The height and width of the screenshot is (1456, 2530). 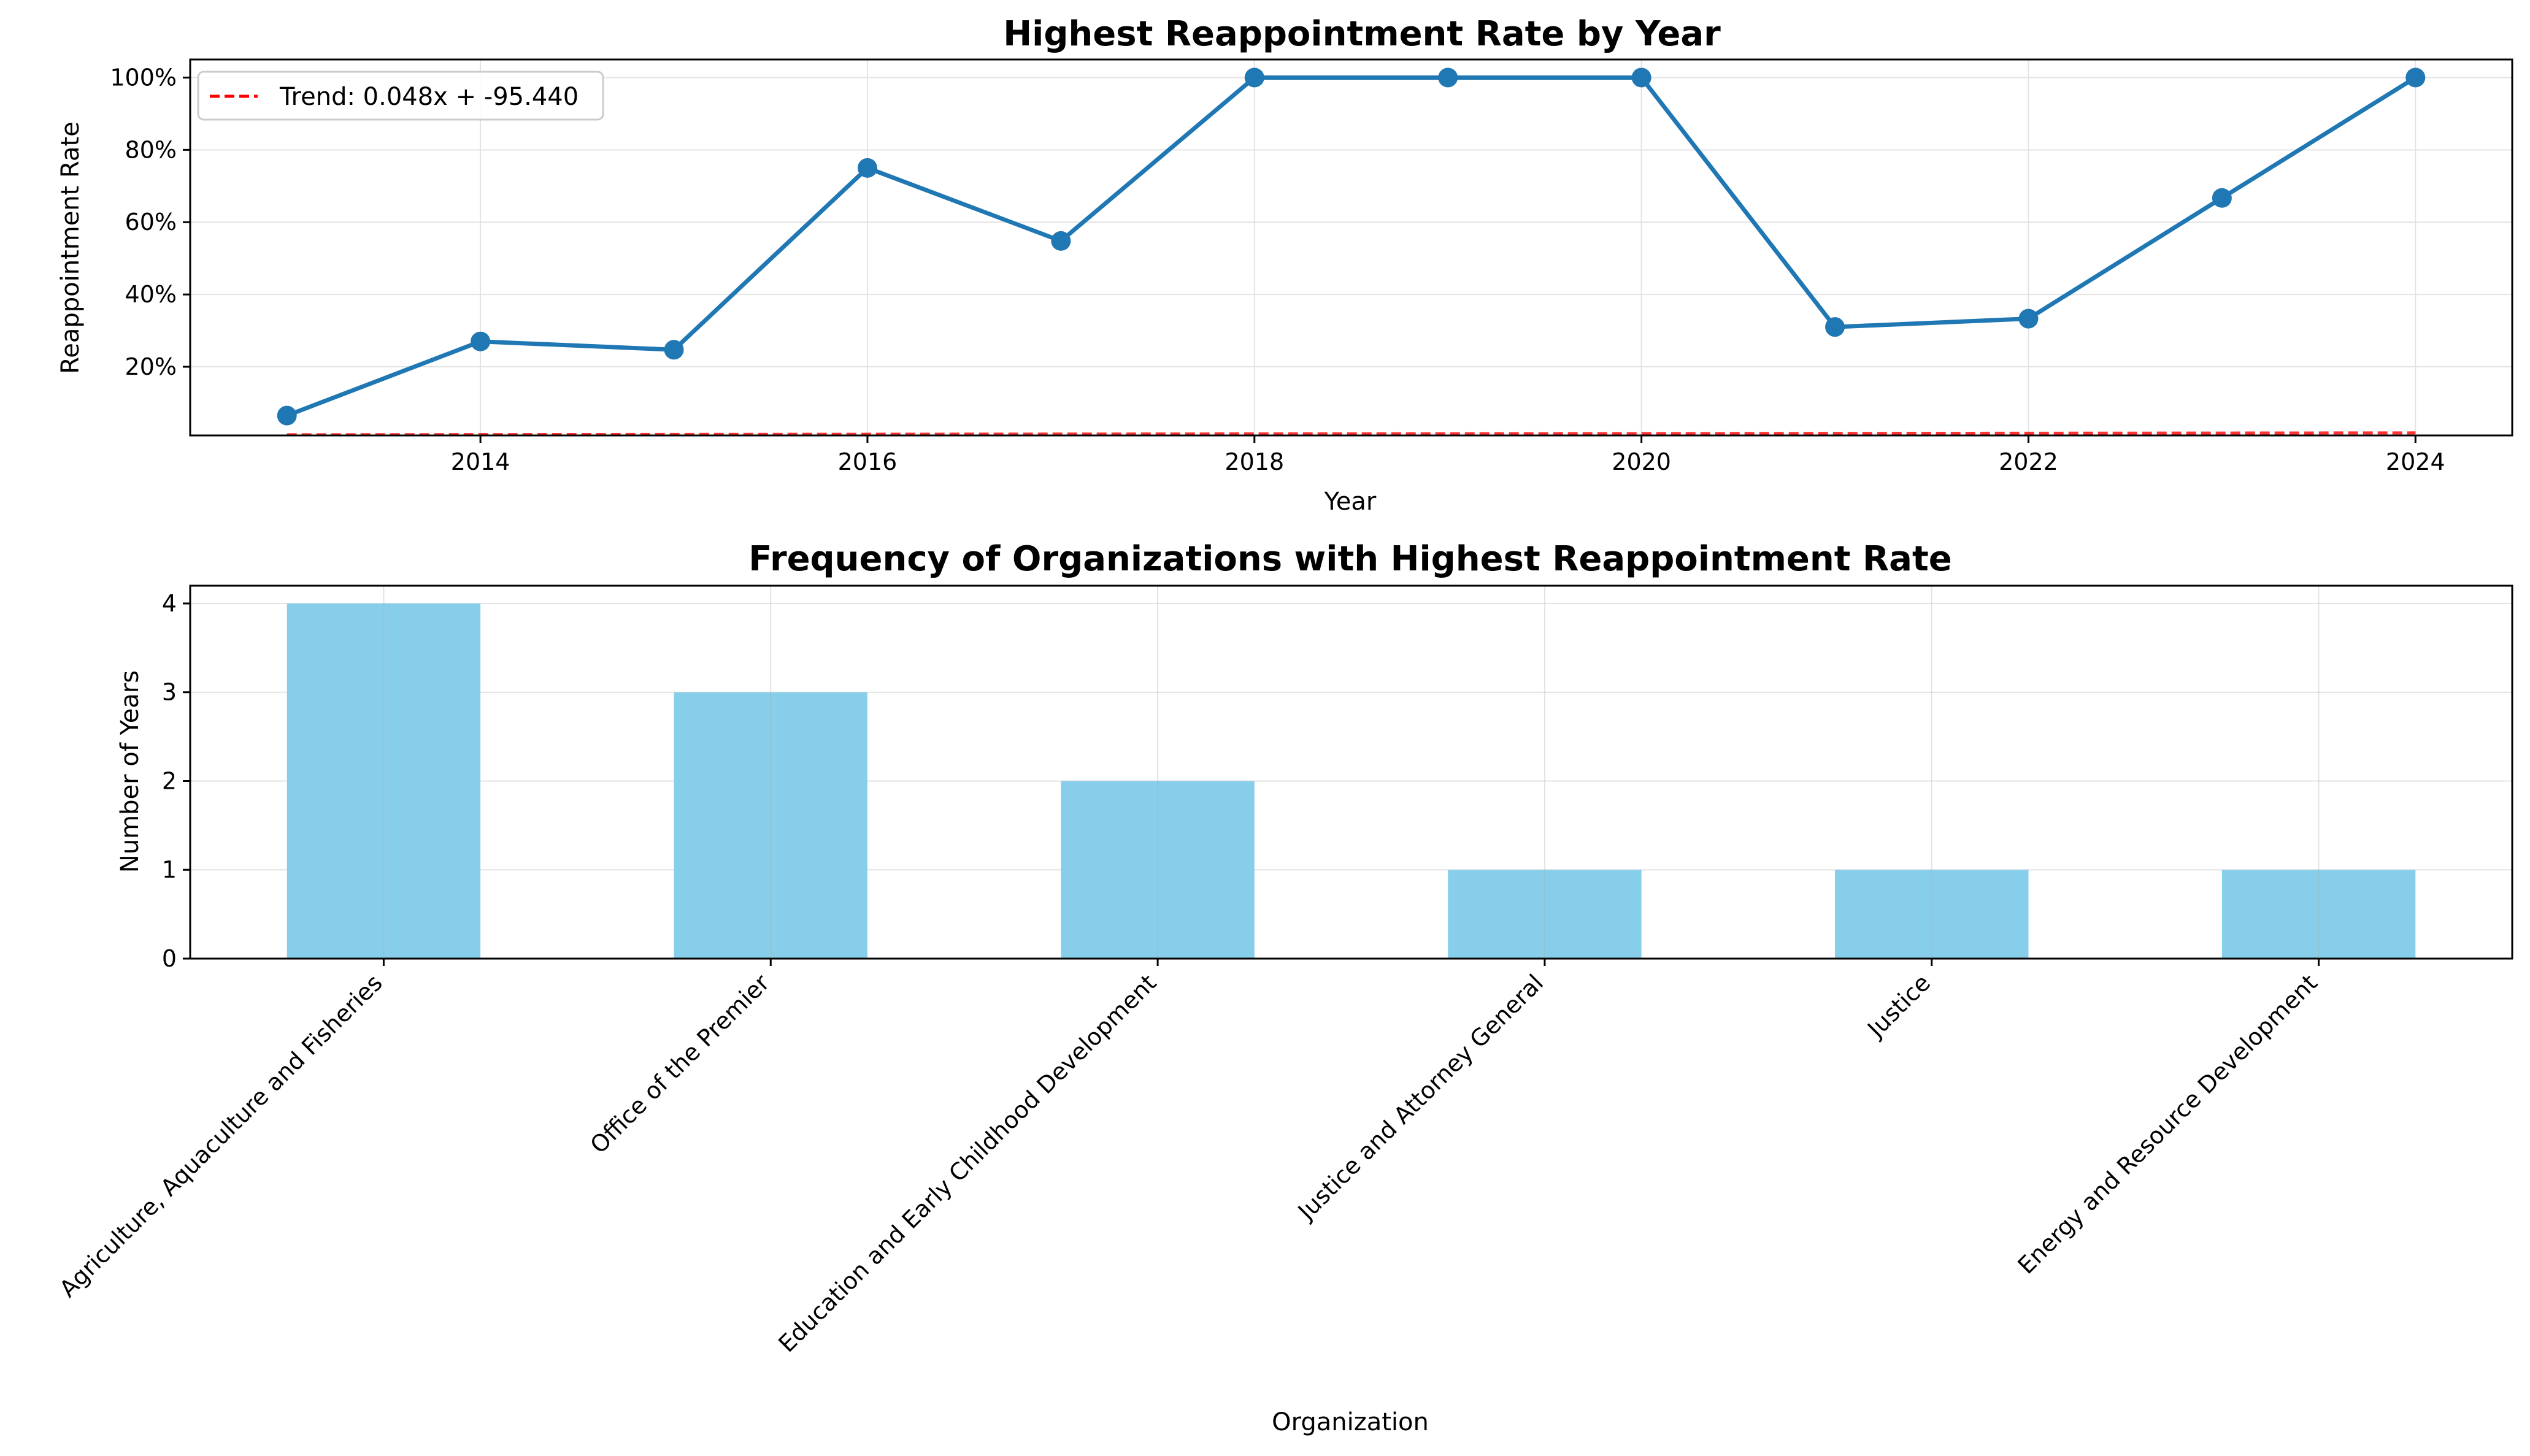 I want to click on bar-y-ticks: 0 1 2 3 4, so click(x=176, y=781).